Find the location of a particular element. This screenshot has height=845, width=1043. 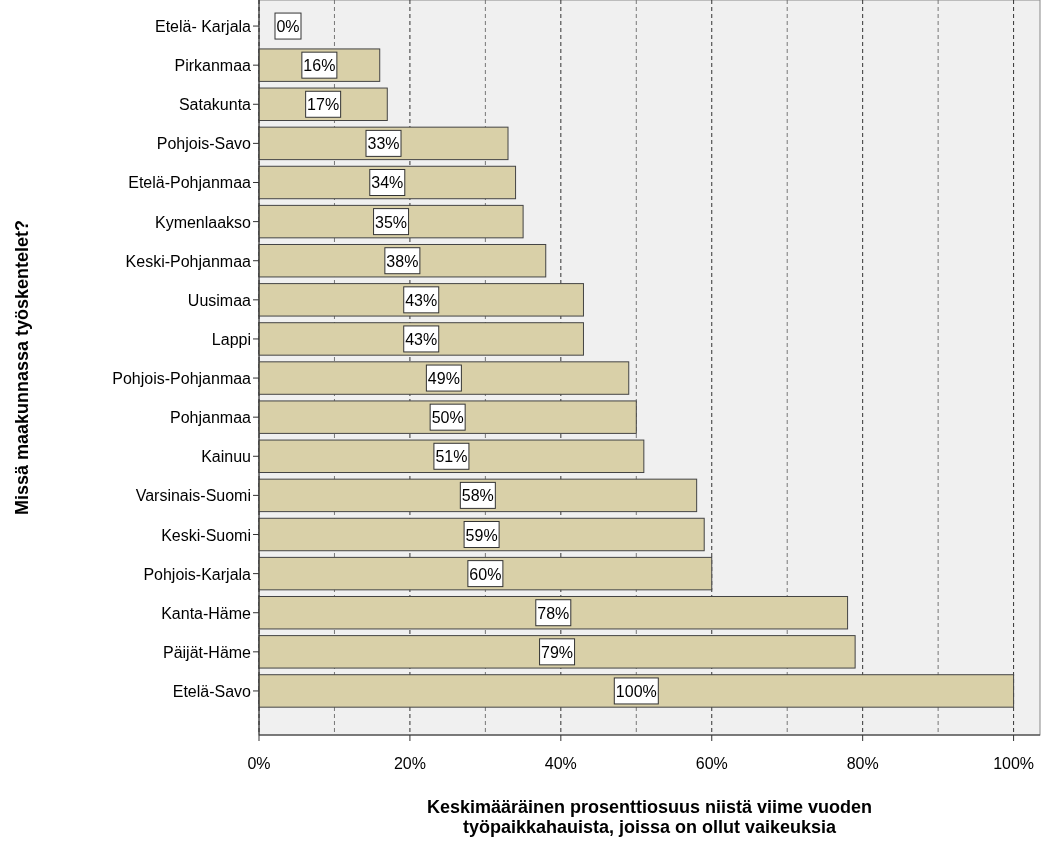

data-label: 49% is located at coordinates (443, 379).